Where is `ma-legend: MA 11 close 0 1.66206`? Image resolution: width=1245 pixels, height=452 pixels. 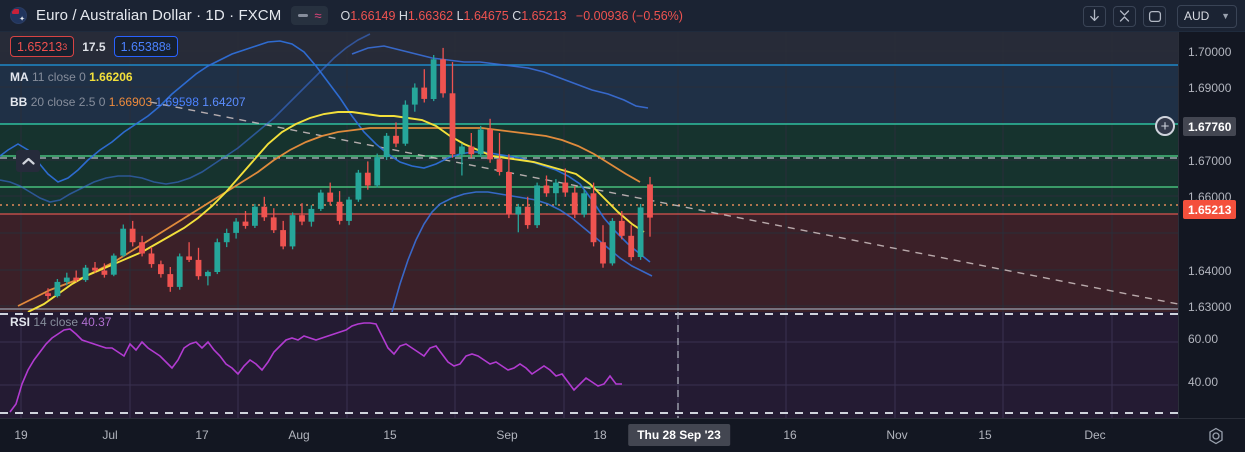
ma-legend: MA 11 close 0 1.66206 is located at coordinates (71, 77).